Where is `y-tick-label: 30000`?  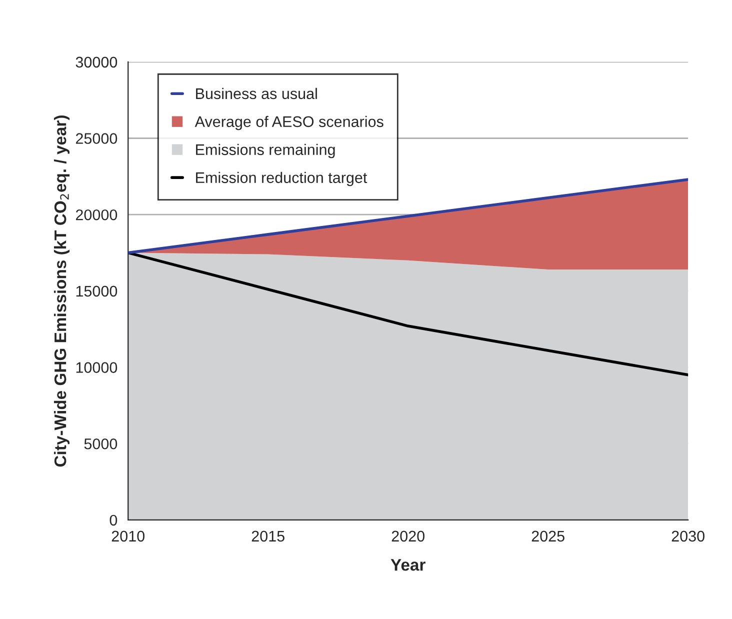 y-tick-label: 30000 is located at coordinates (97, 62).